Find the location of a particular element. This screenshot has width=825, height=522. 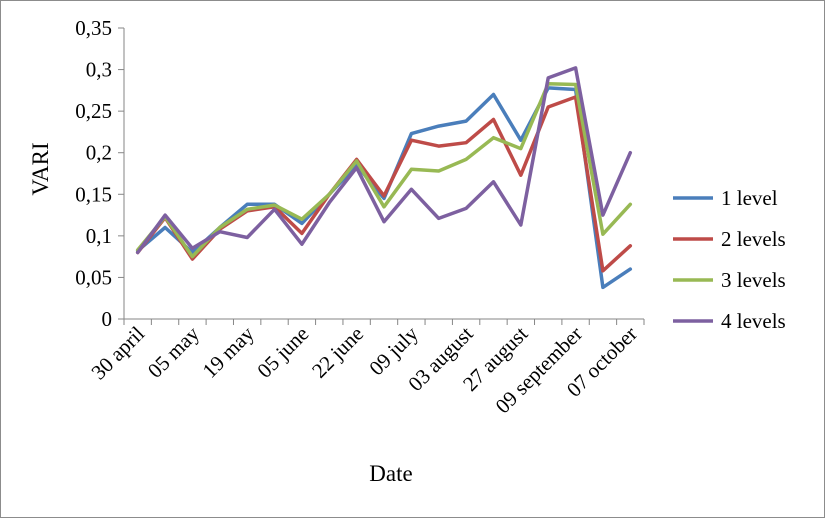

legend-label: 1 level is located at coordinates (749, 198).